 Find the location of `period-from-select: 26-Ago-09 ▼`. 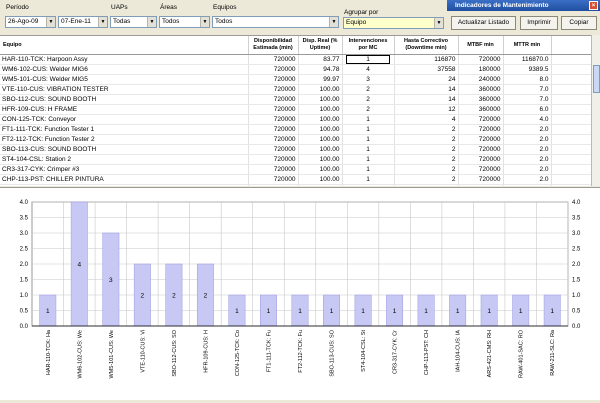

period-from-select: 26-Ago-09 ▼ is located at coordinates (30, 22).